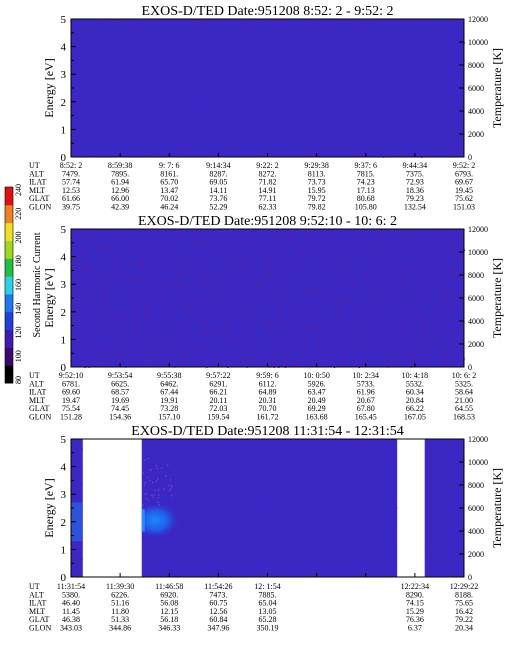 The height and width of the screenshot is (649, 505). I want to click on orbit-value: 61.66, so click(71, 198).